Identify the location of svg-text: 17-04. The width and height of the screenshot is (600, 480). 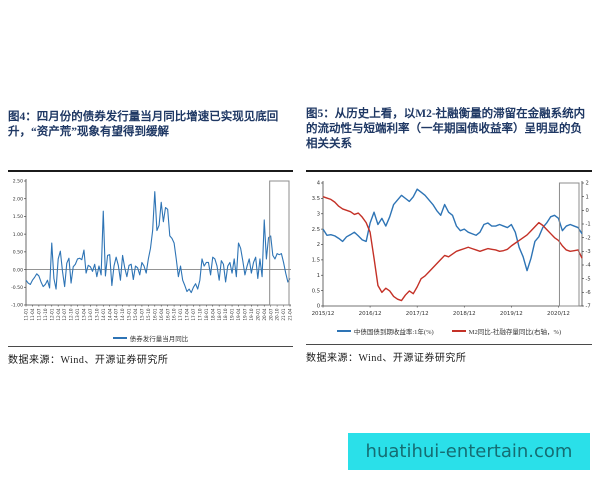
(187, 314).